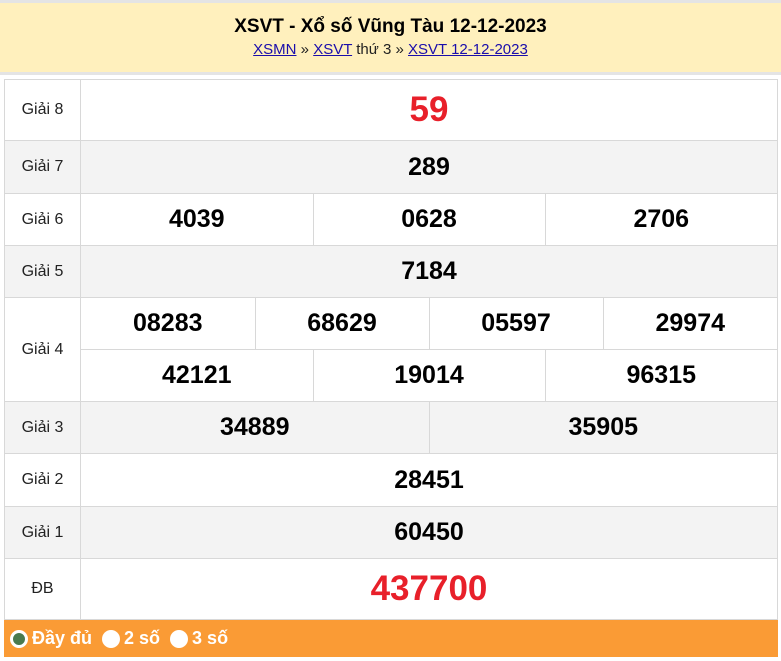 This screenshot has height=661, width=781. I want to click on row-g3: Giải 3 34889 35905, so click(391, 427).